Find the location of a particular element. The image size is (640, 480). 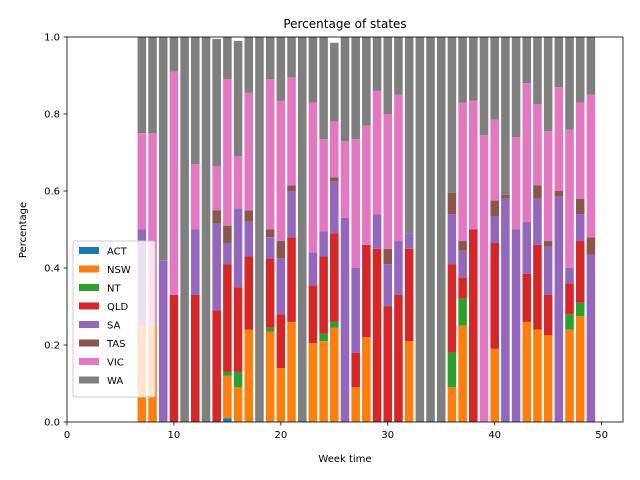

legend-label-tas: TAS is located at coordinates (116, 344).